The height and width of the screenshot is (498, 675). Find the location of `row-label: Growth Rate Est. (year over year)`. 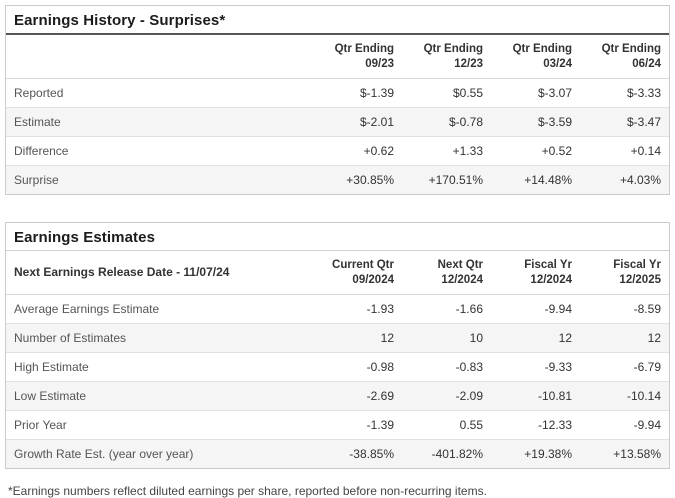

row-label: Growth Rate Est. (year over year) is located at coordinates (104, 453).